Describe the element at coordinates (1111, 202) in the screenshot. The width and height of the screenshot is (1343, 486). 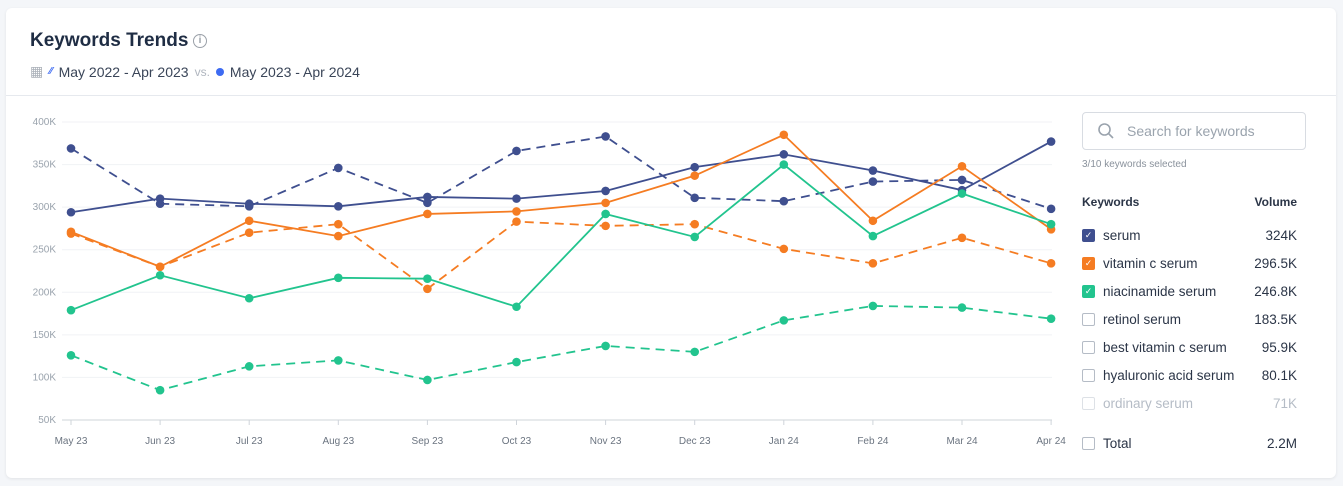
I see `column-keywords: Keywords` at that location.